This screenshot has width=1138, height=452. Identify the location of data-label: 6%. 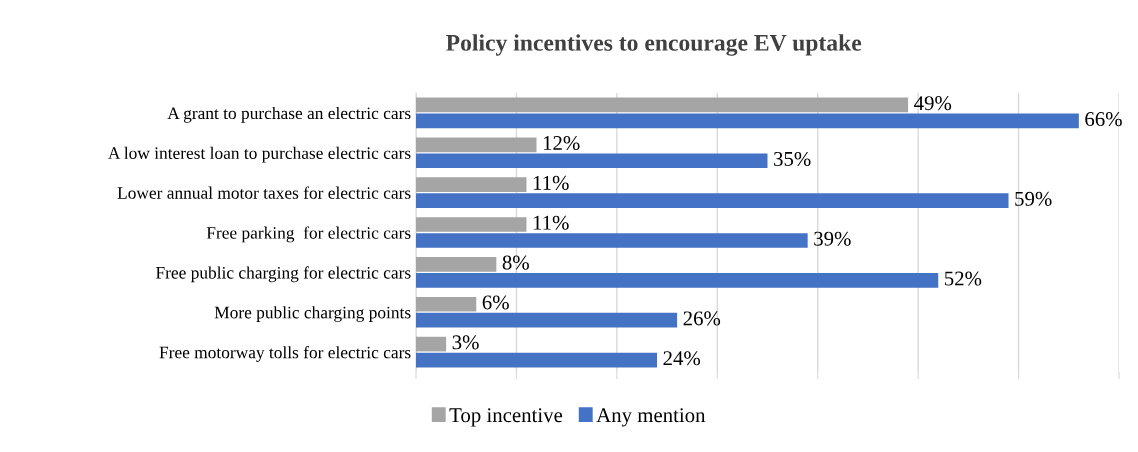
(495, 302).